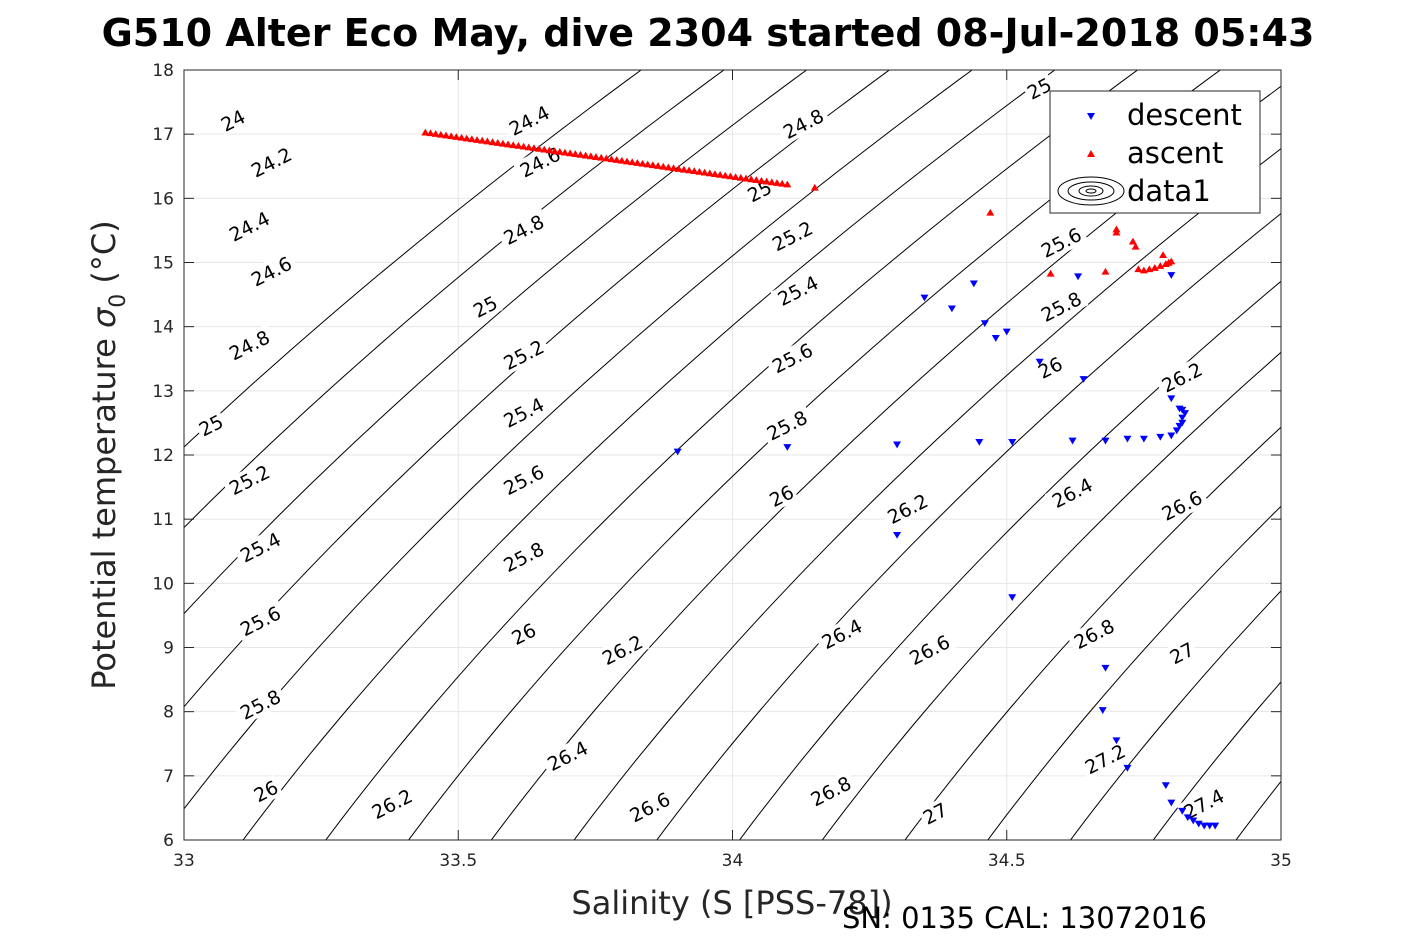  What do you see at coordinates (104, 509) in the screenshot?
I see `y-axis-label-main: Potential temperature` at bounding box center [104, 509].